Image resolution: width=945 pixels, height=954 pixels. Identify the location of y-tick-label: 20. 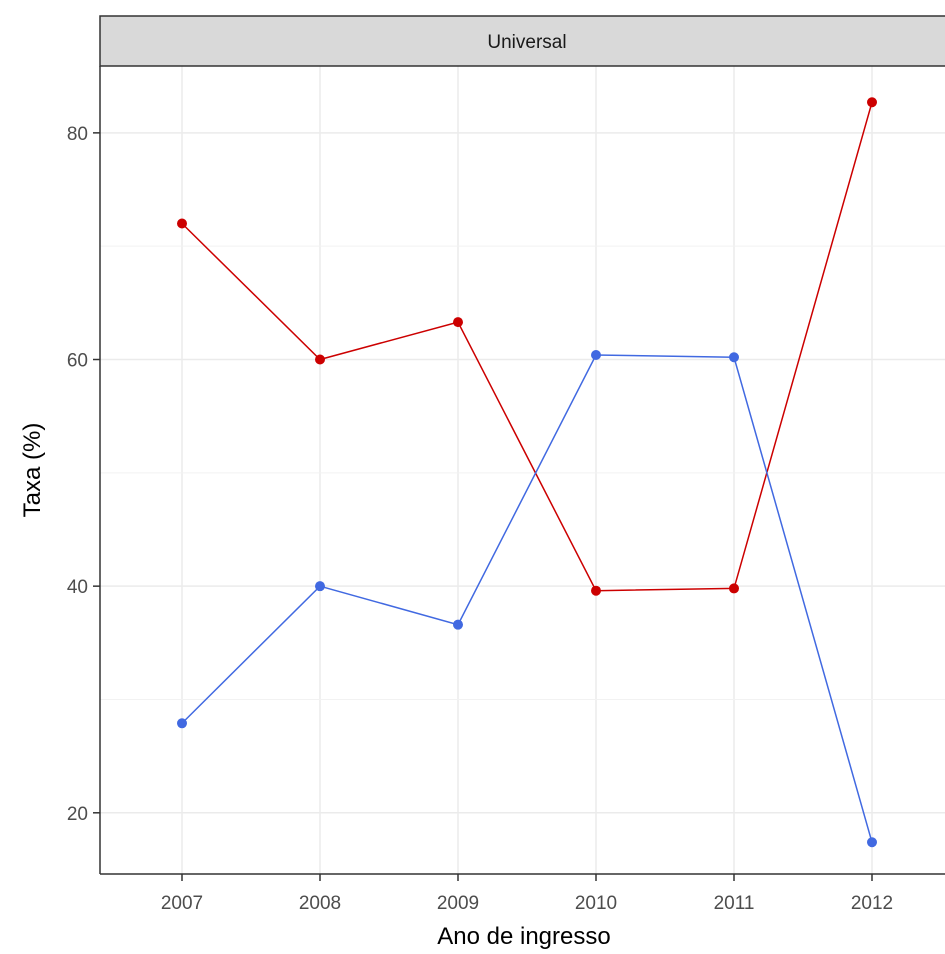
(77, 814).